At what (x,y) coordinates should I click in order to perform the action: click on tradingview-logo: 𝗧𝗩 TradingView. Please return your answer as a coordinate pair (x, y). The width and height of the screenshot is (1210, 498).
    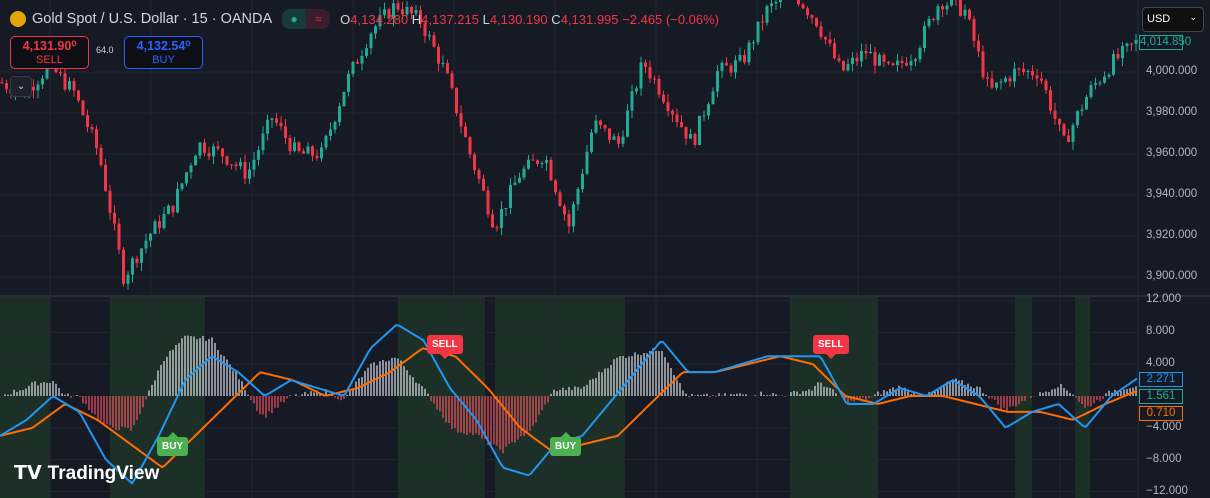
    Looking at the image, I should click on (87, 473).